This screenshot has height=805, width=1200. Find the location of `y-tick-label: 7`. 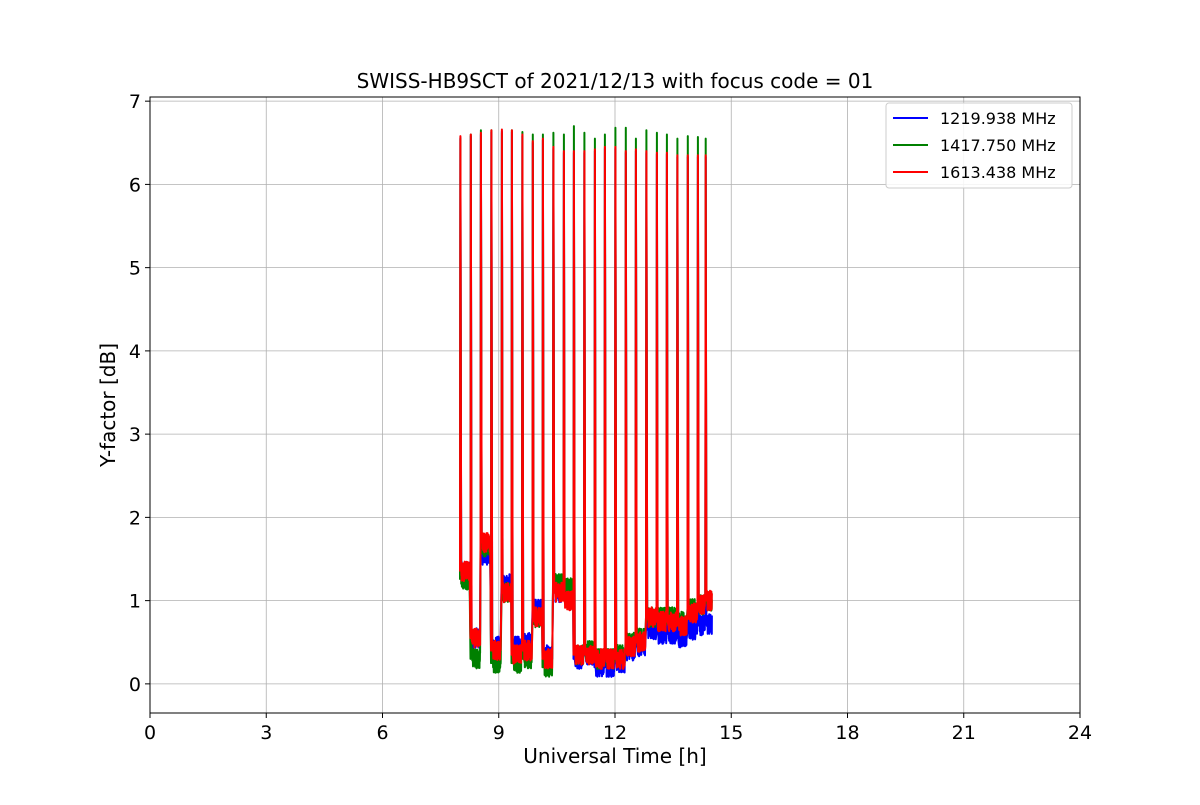

y-tick-label: 7 is located at coordinates (135, 102).